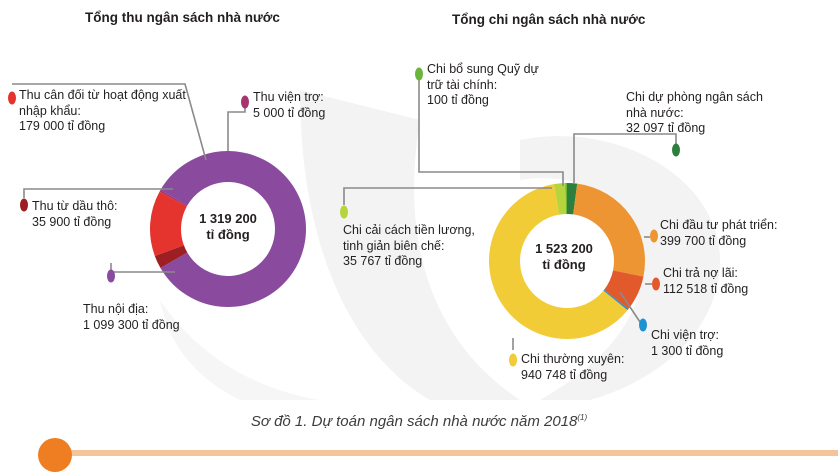 Image resolution: width=838 pixels, height=472 pixels. What do you see at coordinates (625, 158) in the screenshot?
I see `leader-chi-du-phong` at bounding box center [625, 158].